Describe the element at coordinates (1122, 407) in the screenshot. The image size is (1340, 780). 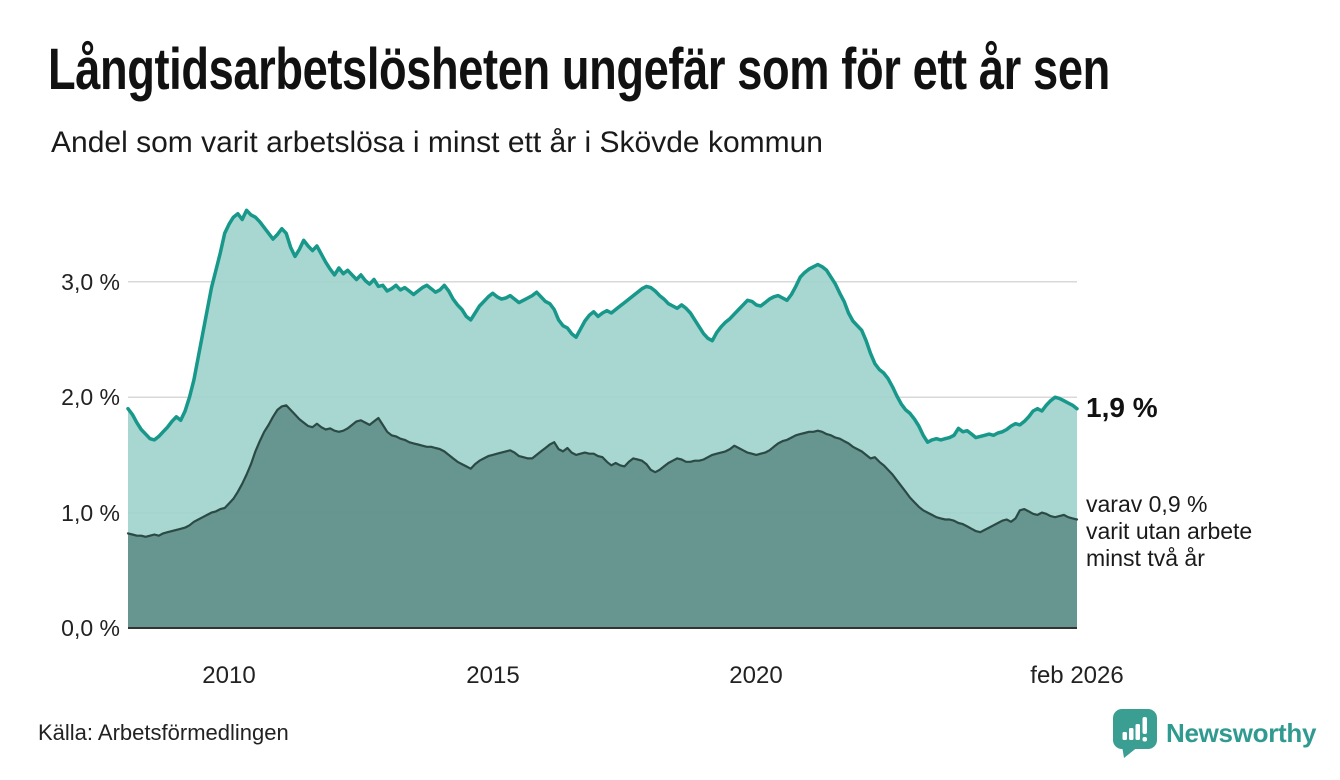
I see `latest-value-label: 1,9 %` at that location.